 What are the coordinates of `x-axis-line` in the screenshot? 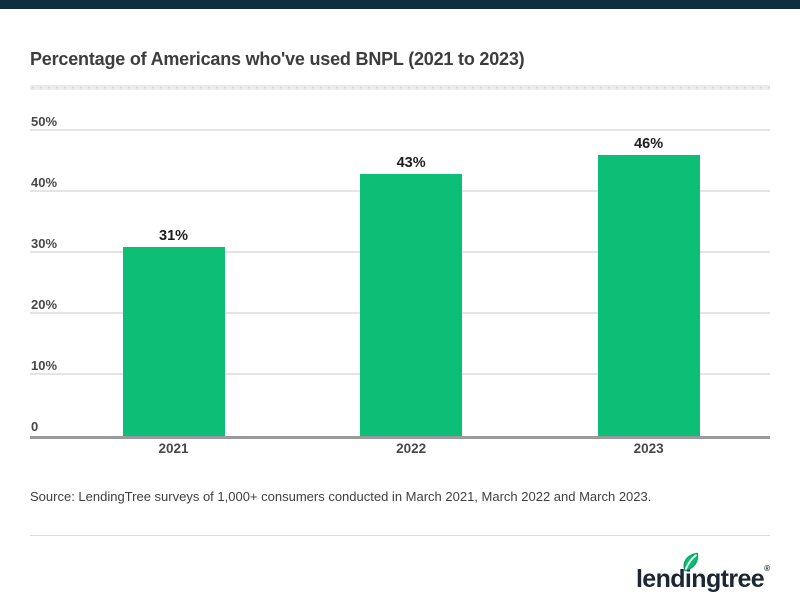 It's located at (400, 437).